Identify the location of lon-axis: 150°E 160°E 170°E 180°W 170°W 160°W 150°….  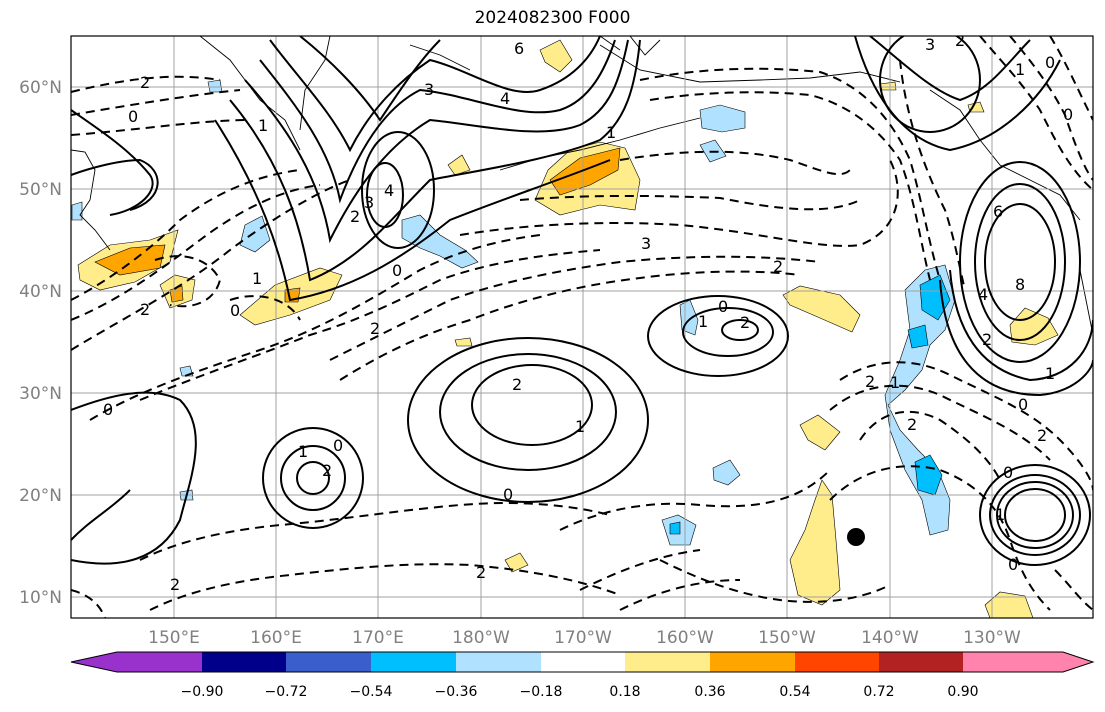
(584, 638).